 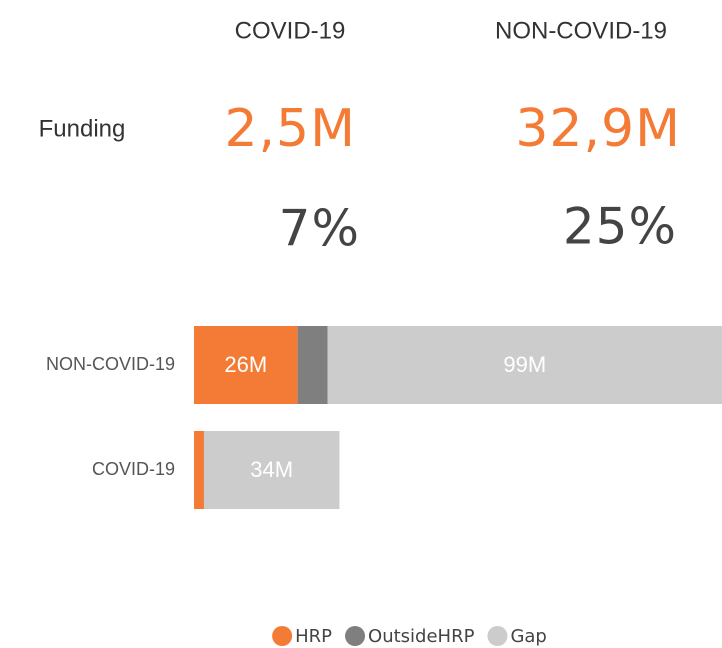 What do you see at coordinates (620, 227) in the screenshot?
I see `funding-percent: 25%` at bounding box center [620, 227].